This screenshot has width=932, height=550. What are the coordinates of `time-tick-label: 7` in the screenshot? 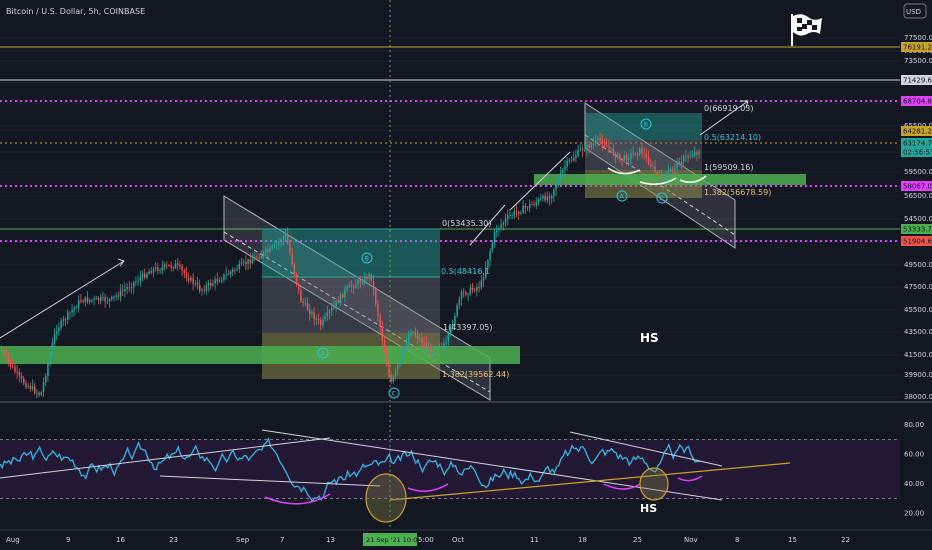 It's located at (282, 540).